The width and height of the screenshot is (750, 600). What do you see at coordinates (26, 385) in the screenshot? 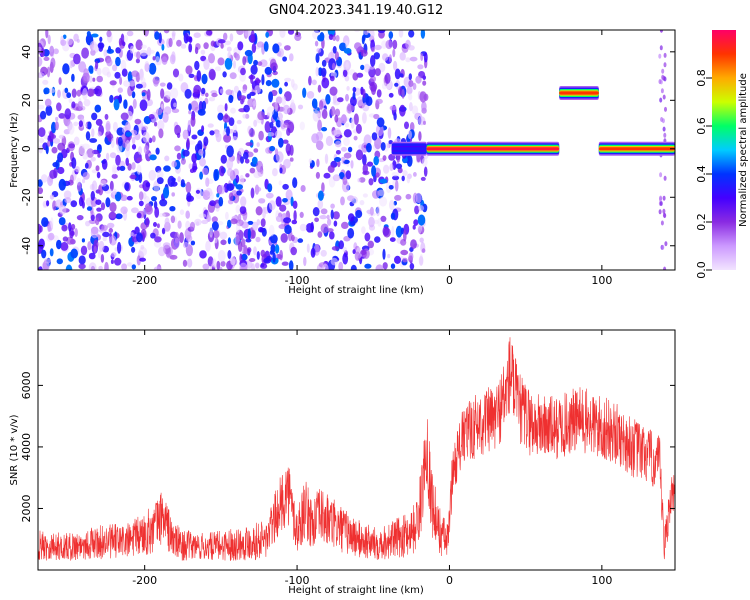
I see `y-tick-label: 6000` at bounding box center [26, 385].